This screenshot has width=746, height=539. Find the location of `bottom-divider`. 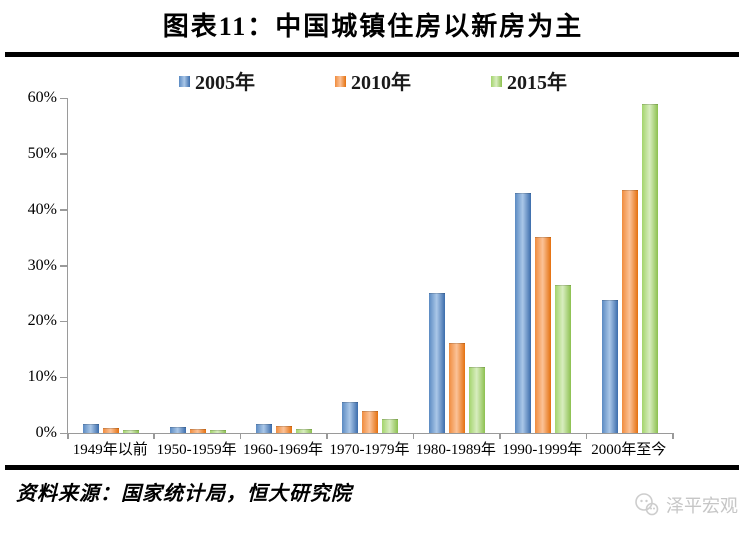

bottom-divider is located at coordinates (372, 467).